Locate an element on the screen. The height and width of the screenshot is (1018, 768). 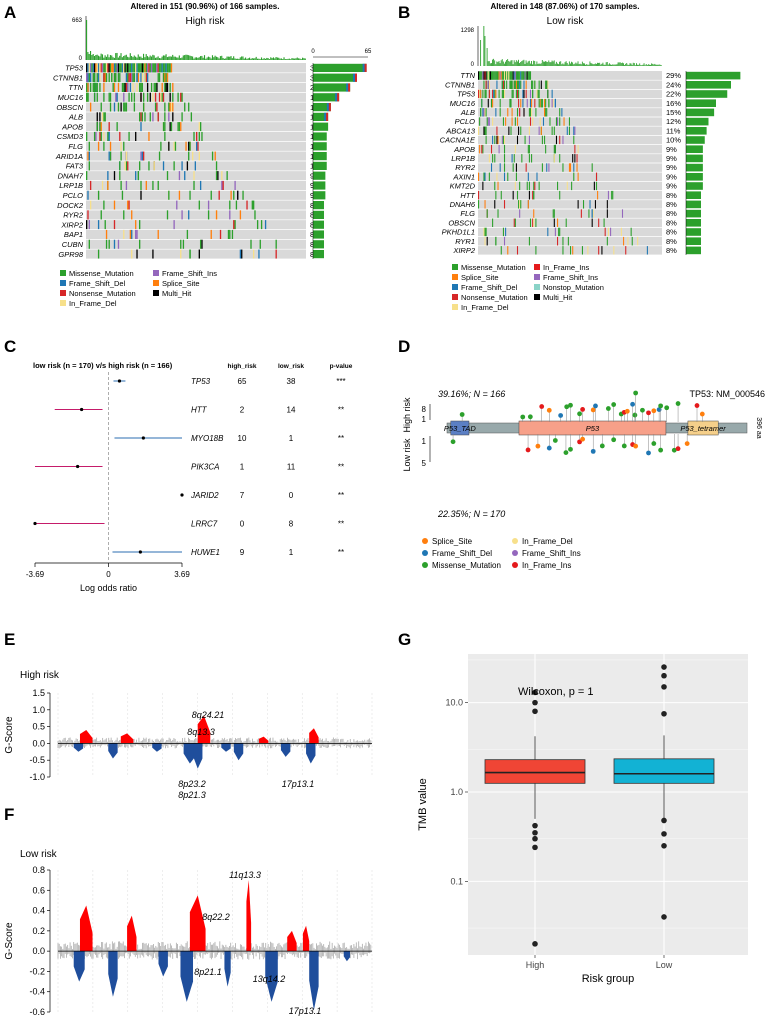
protein-domain is located at coordinates (592, 428).